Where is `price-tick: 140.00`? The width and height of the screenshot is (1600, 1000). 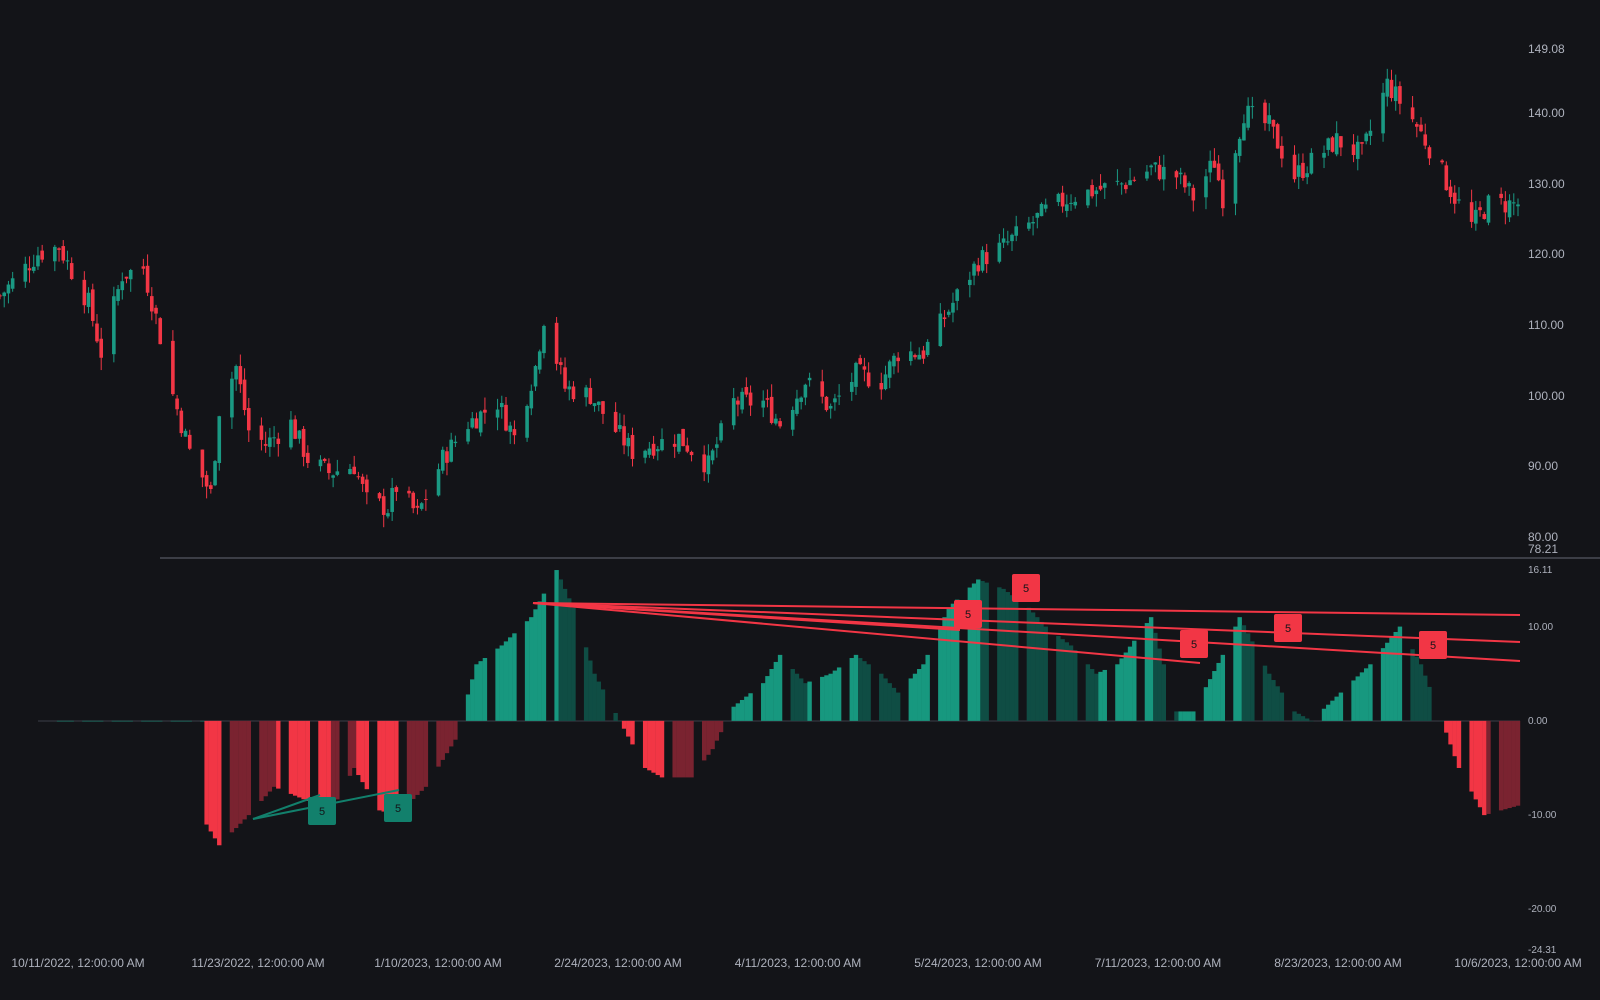 price-tick: 140.00 is located at coordinates (1546, 113).